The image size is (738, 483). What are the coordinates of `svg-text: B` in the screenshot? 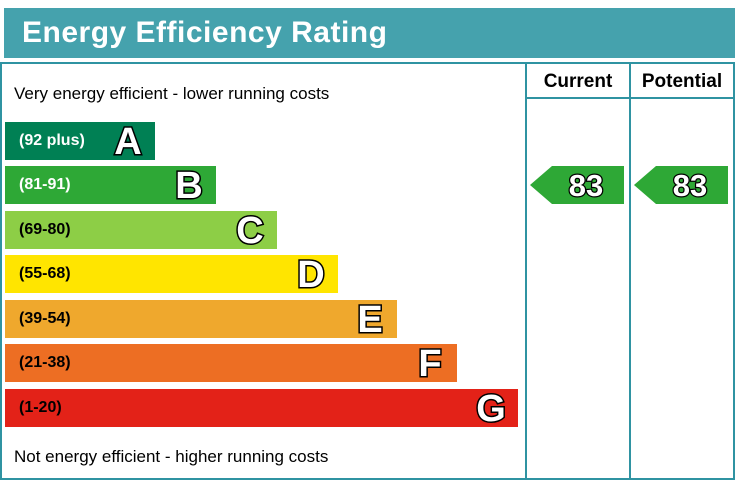 It's located at (188, 185).